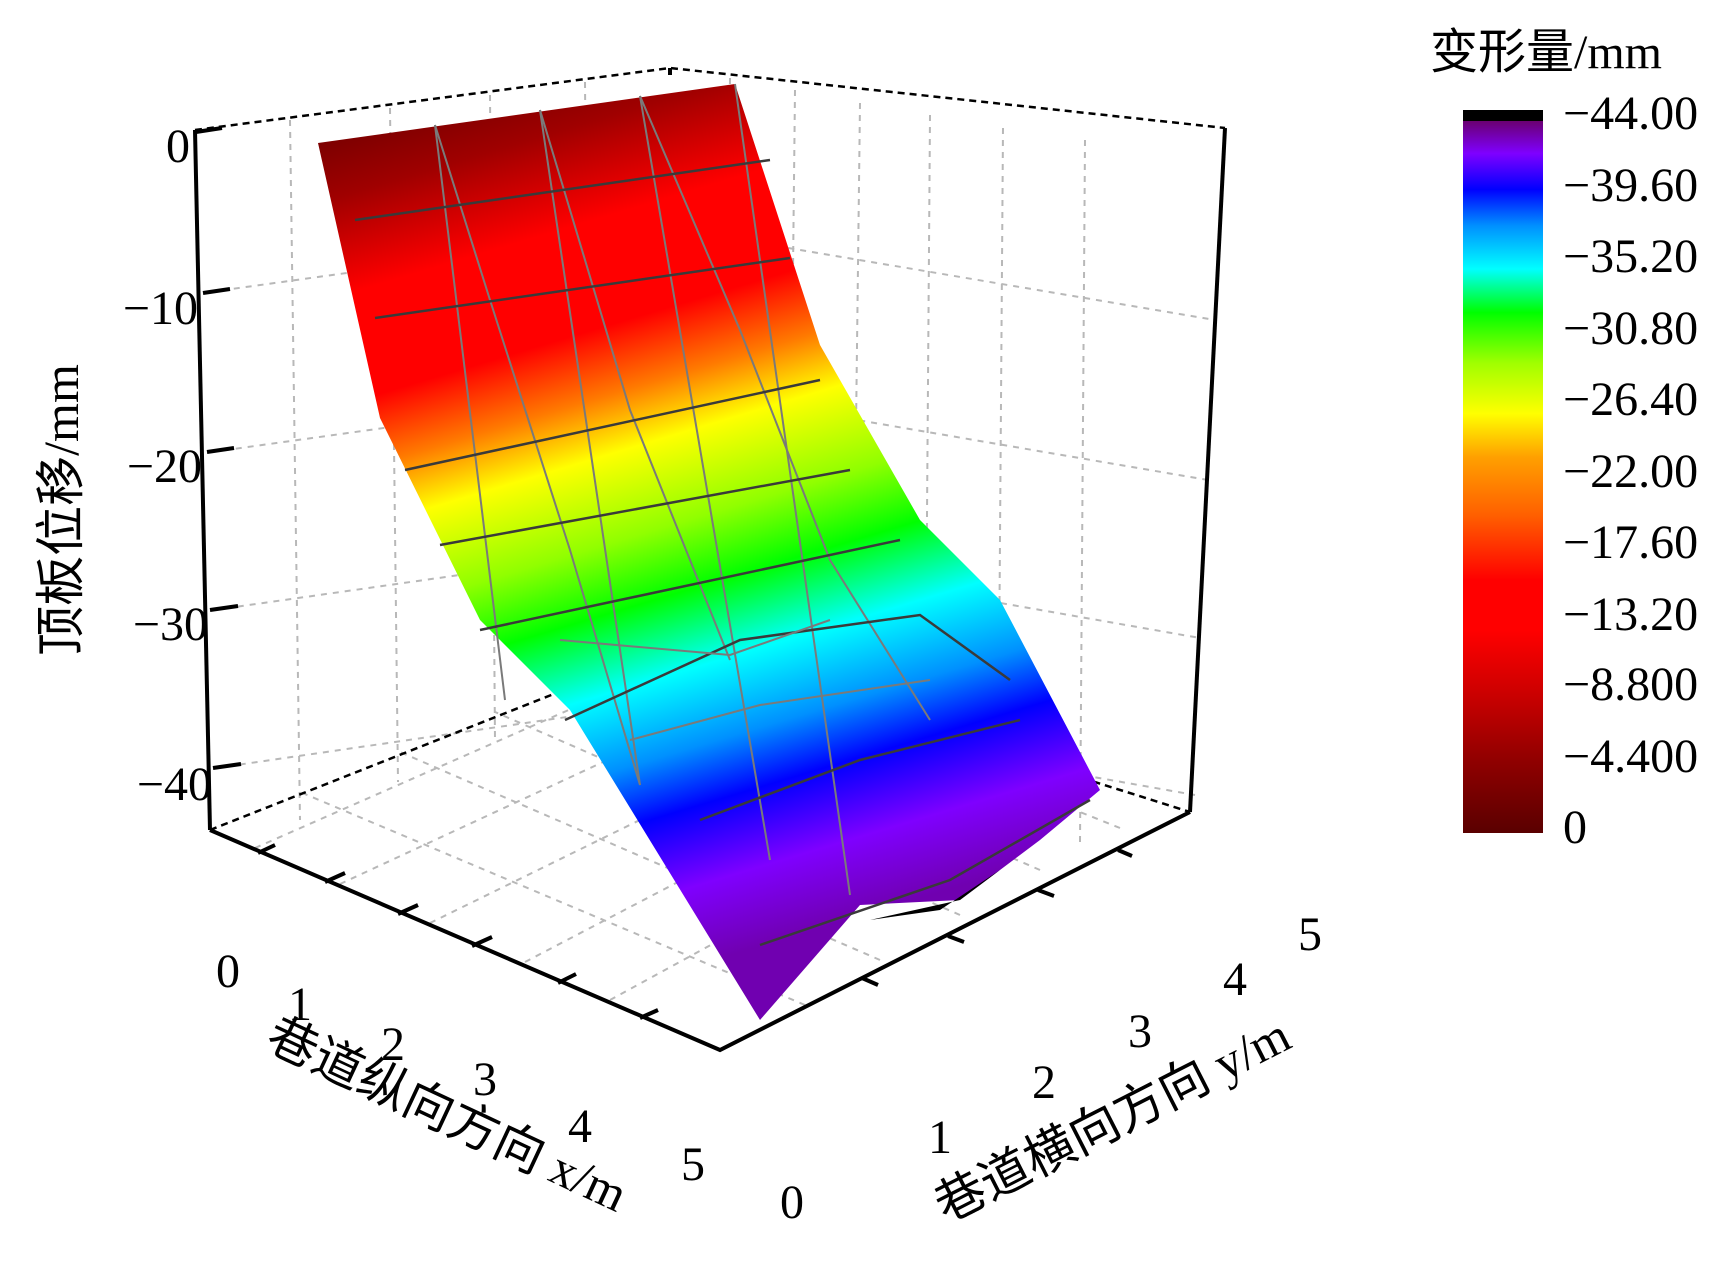  What do you see at coordinates (218, 448) in the screenshot?
I see `z-axis-ticks` at bounding box center [218, 448].